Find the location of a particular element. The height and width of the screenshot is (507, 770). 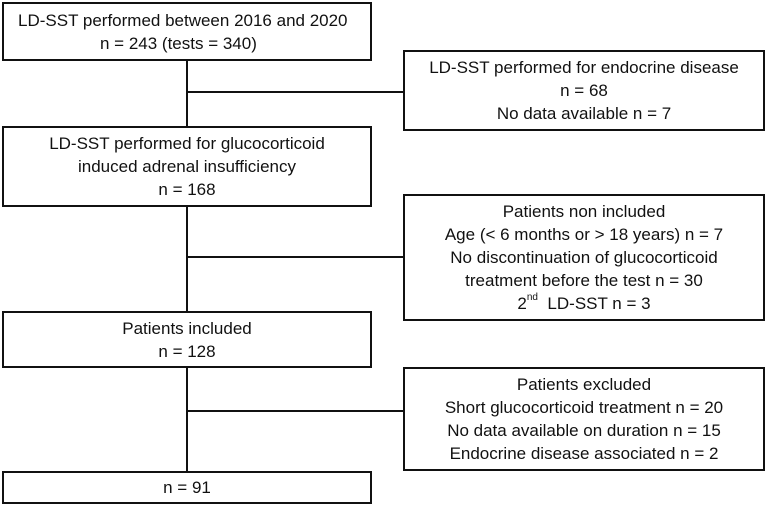

box-endocrine-title: LD-SST performed for endocrine disease is located at coordinates (584, 67).